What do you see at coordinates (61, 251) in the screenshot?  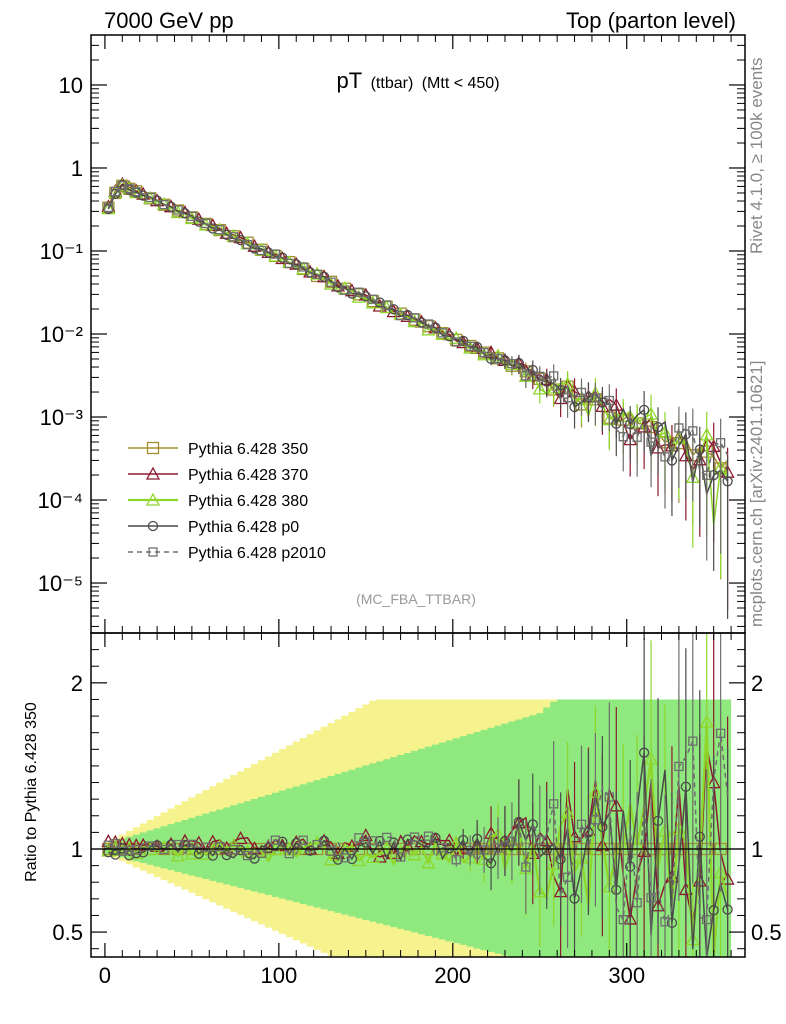 I see `ytick-label-2: 10⁻¹` at bounding box center [61, 251].